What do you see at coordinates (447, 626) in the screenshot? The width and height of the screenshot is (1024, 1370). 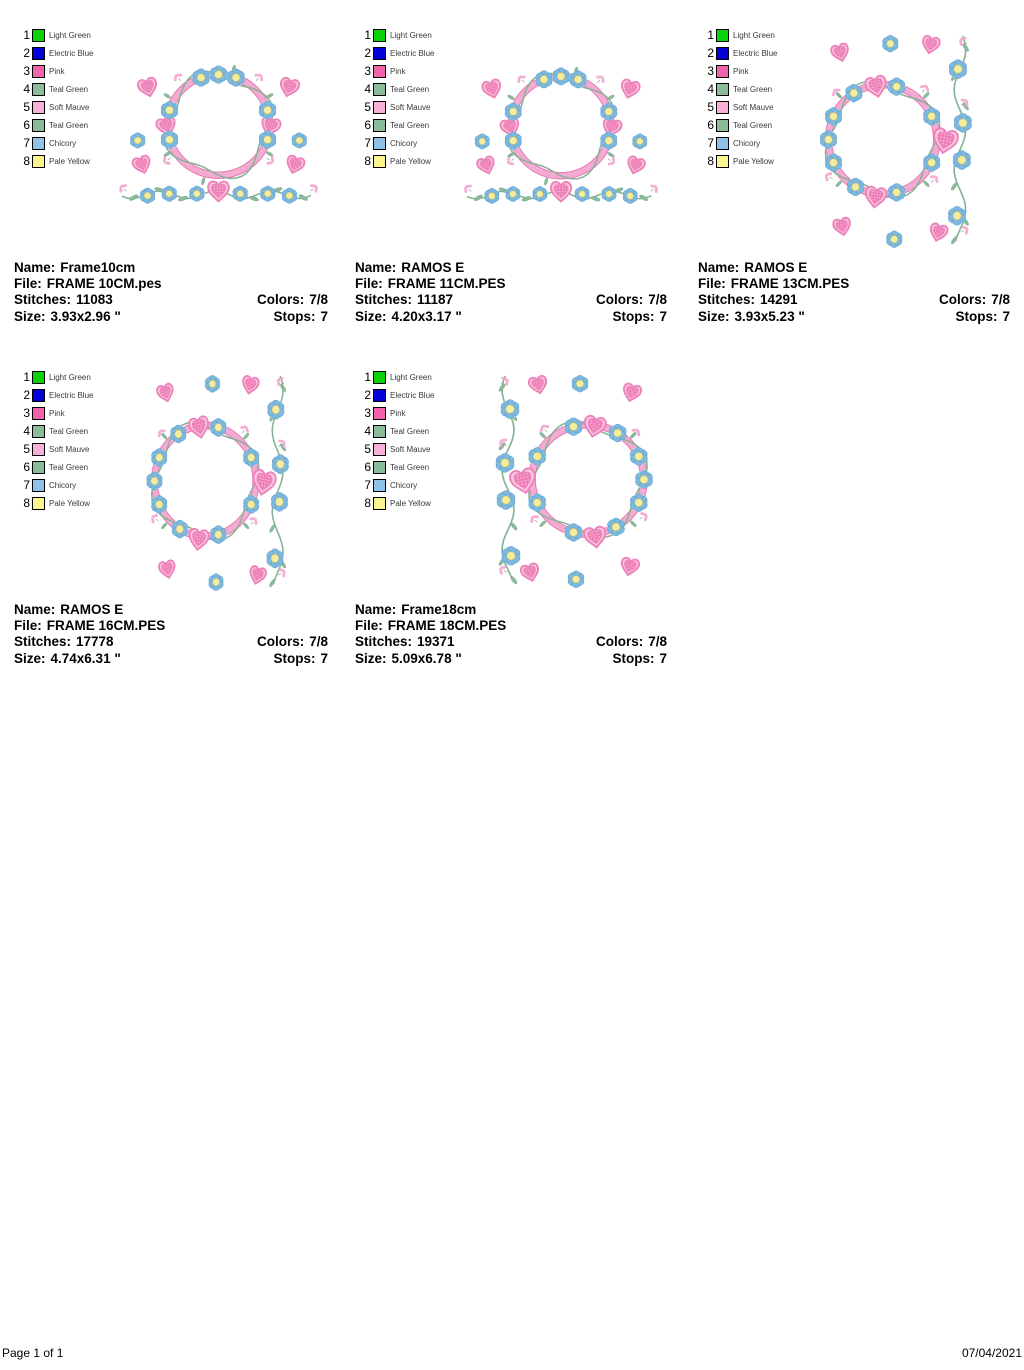 I see `design-file: FRAME 18CM.PES` at bounding box center [447, 626].